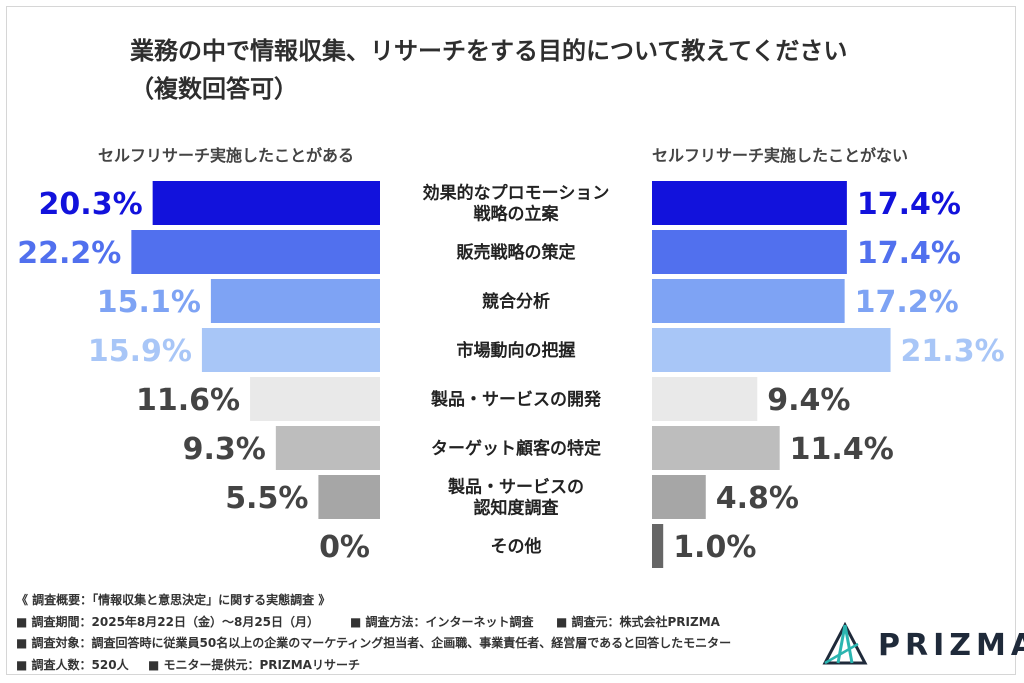 The width and height of the screenshot is (1024, 683). Describe the element at coordinates (515, 498) in the screenshot. I see `category-label: 製品・サービスの認知度調査` at that location.